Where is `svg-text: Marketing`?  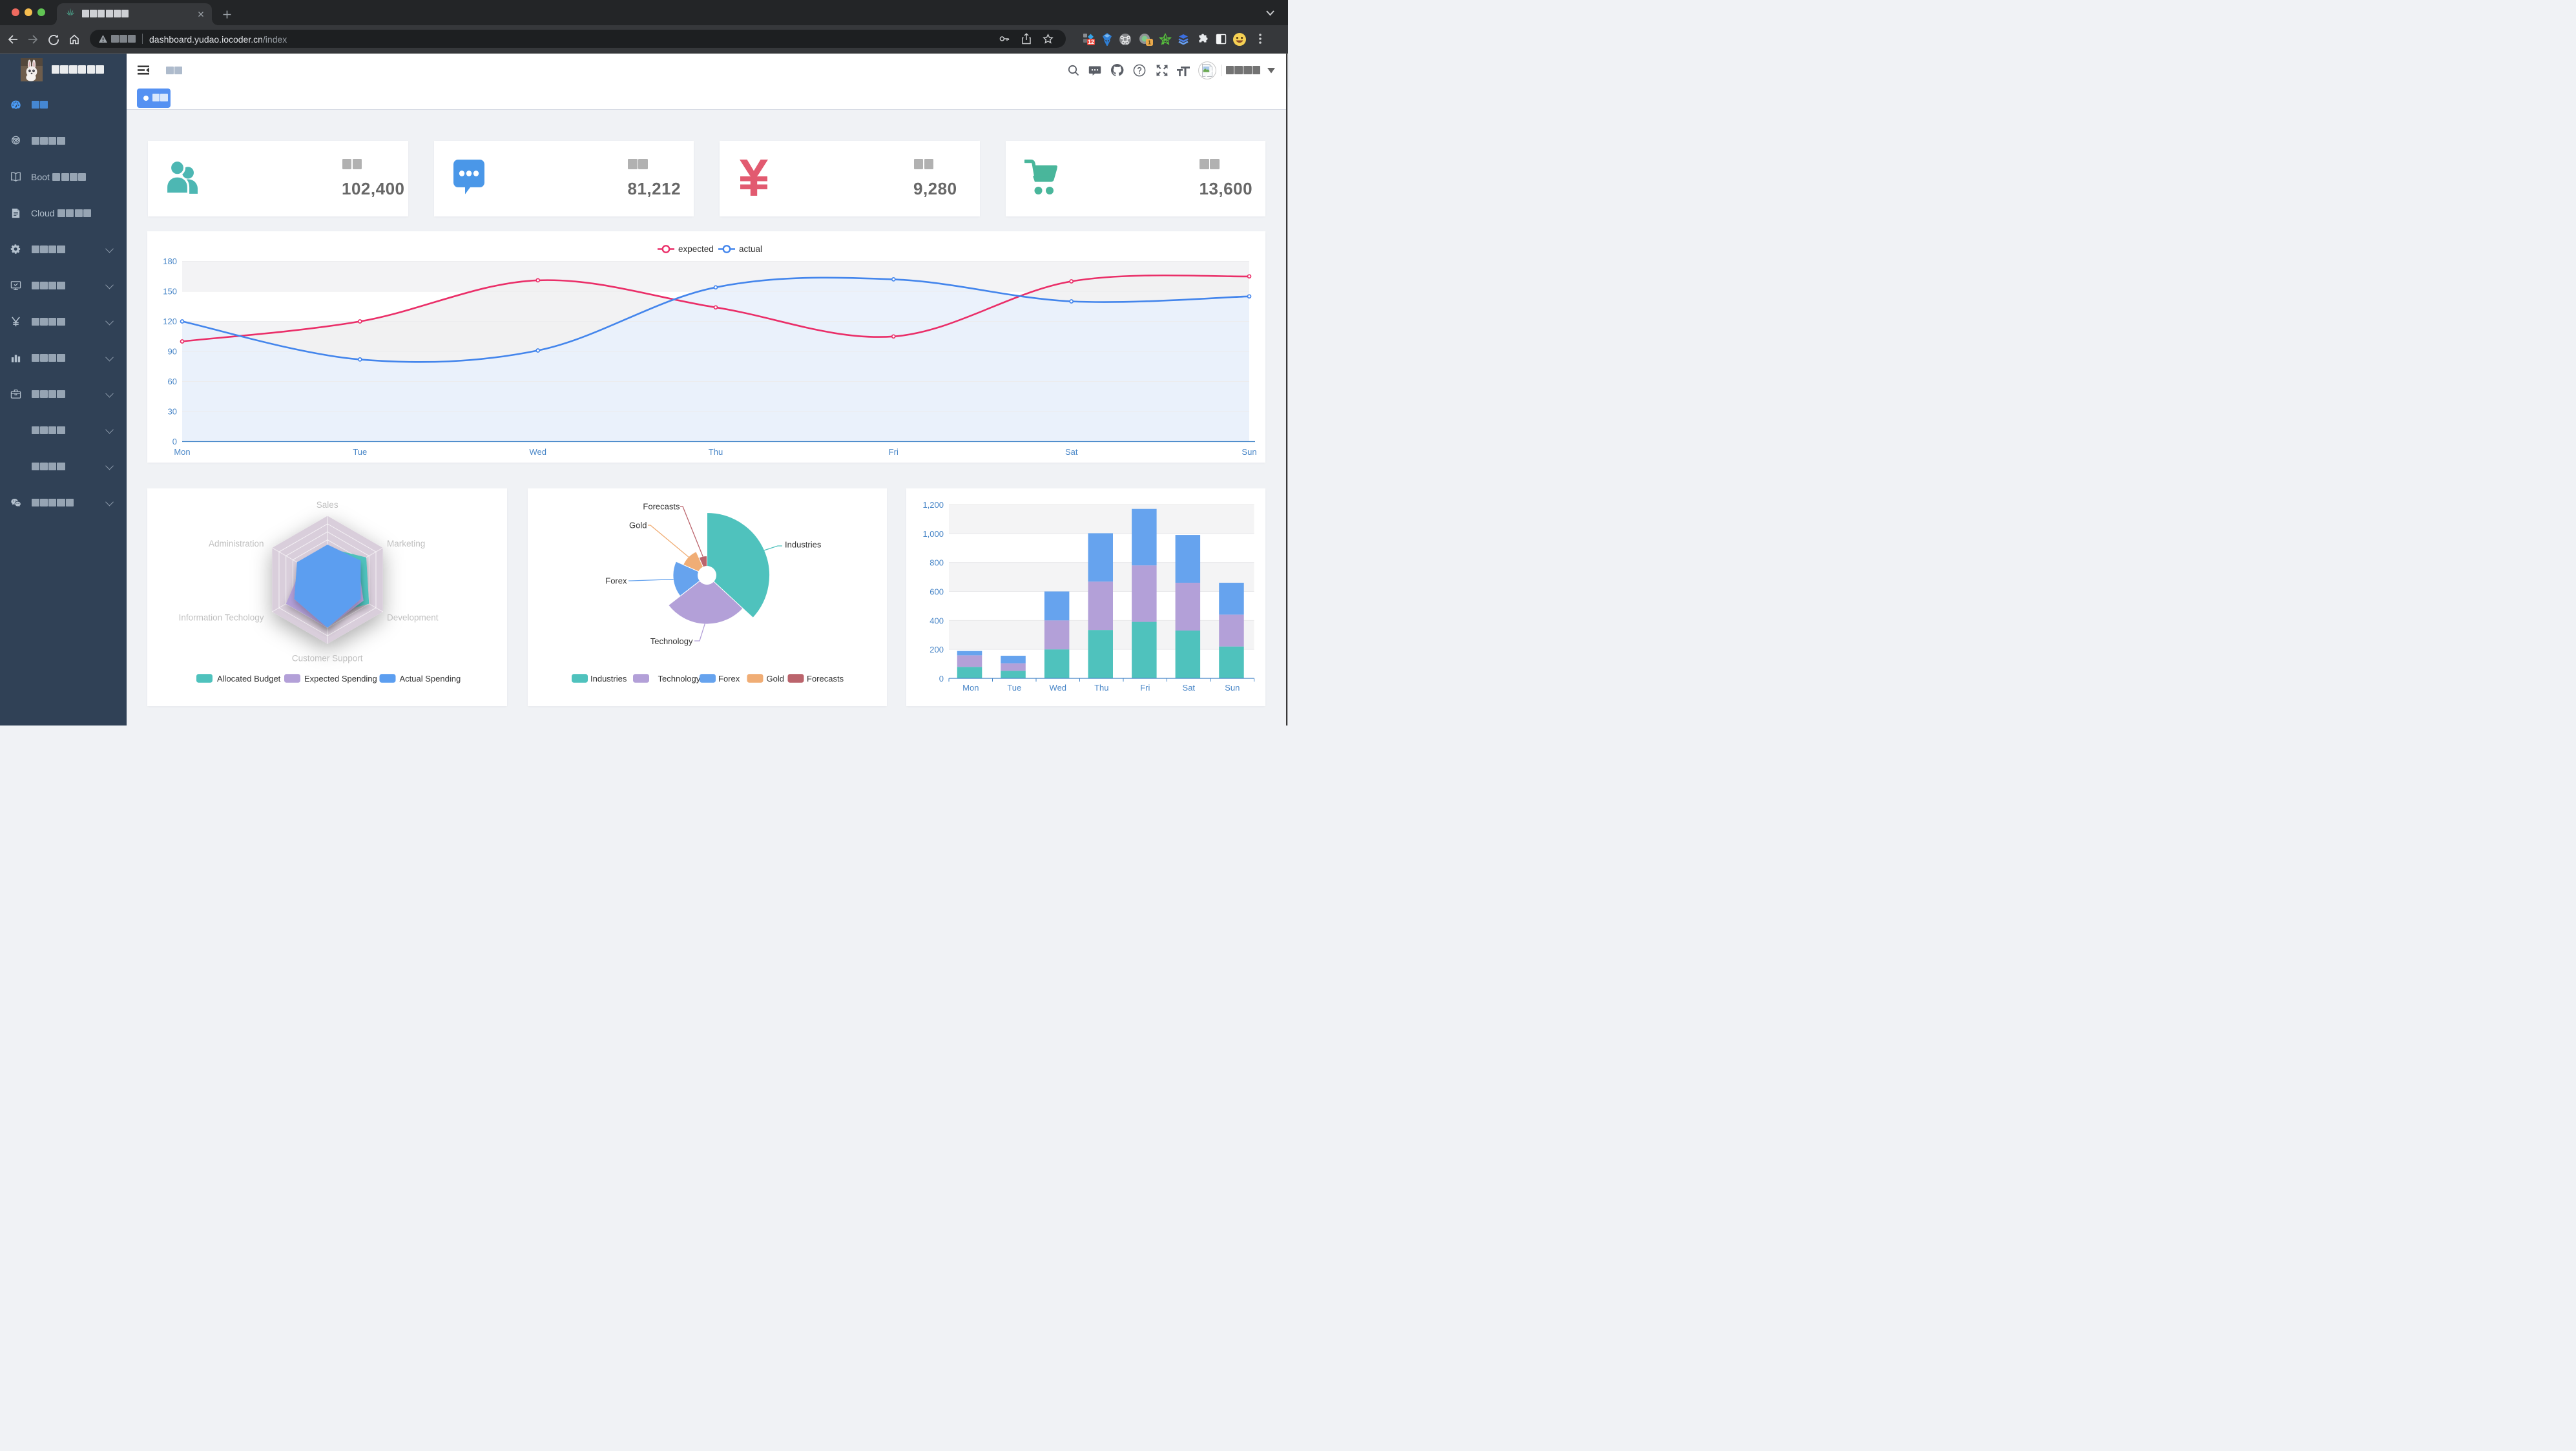 svg-text: Marketing is located at coordinates (406, 543).